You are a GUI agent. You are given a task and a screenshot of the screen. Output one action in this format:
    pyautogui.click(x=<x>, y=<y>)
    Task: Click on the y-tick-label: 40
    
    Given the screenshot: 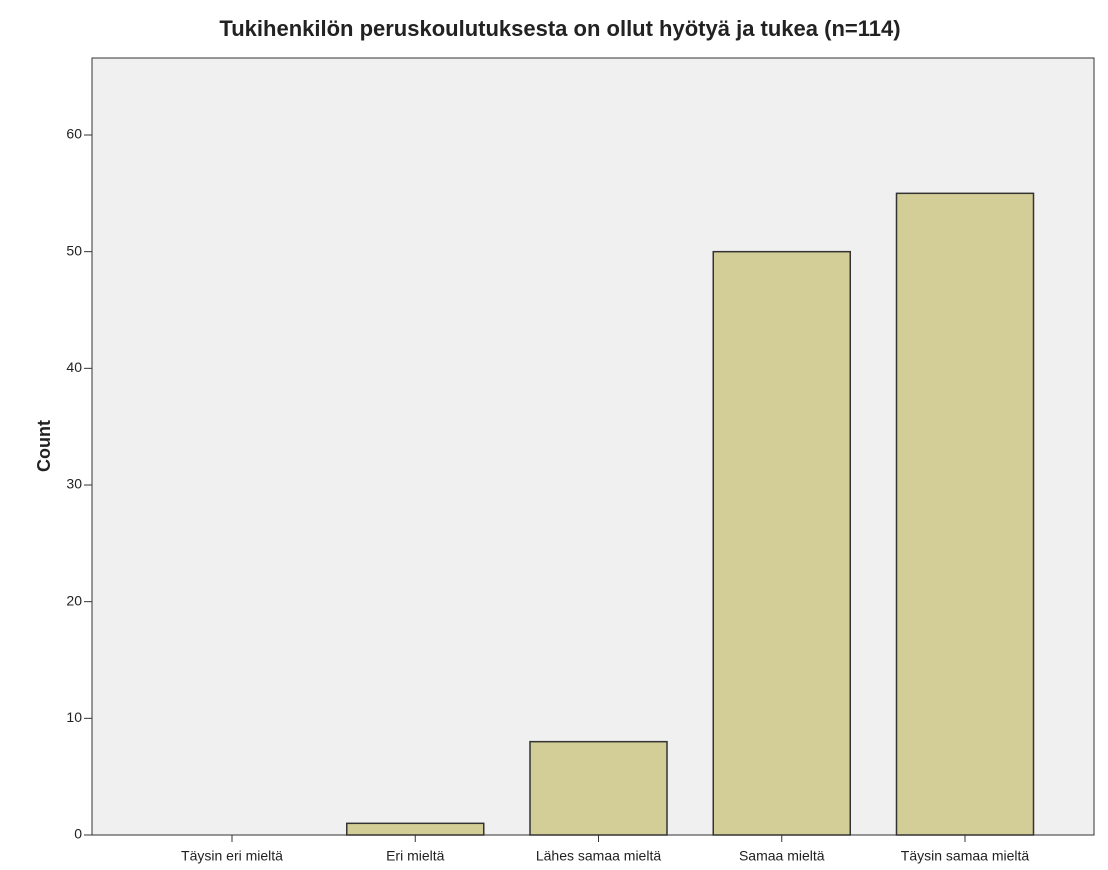 What is the action you would take?
    pyautogui.click(x=74, y=367)
    